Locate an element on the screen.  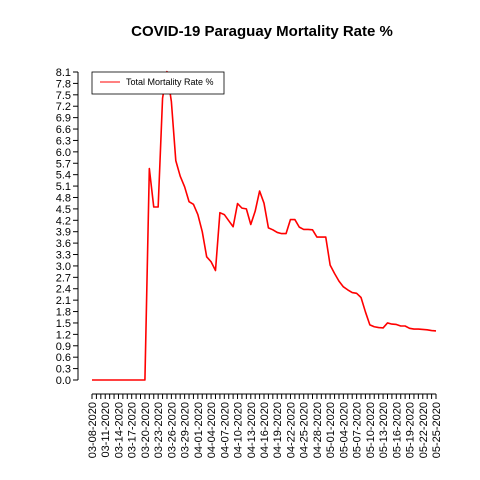
x-tick-label: 03-17-2020 is located at coordinates (133, 430).